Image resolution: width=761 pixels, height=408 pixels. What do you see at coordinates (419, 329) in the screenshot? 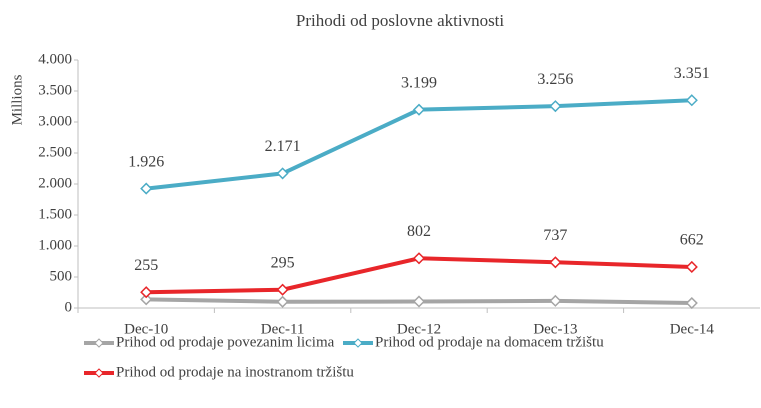
I see `x-tick-label: Dec-12` at bounding box center [419, 329].